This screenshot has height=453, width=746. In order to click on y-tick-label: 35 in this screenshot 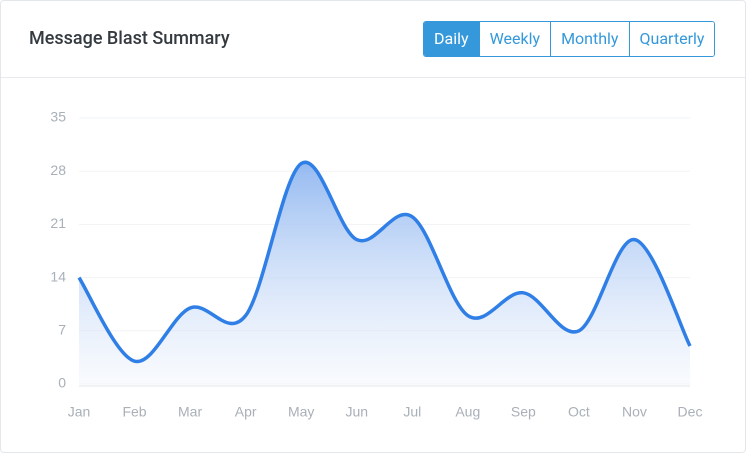, I will do `click(58, 117)`.